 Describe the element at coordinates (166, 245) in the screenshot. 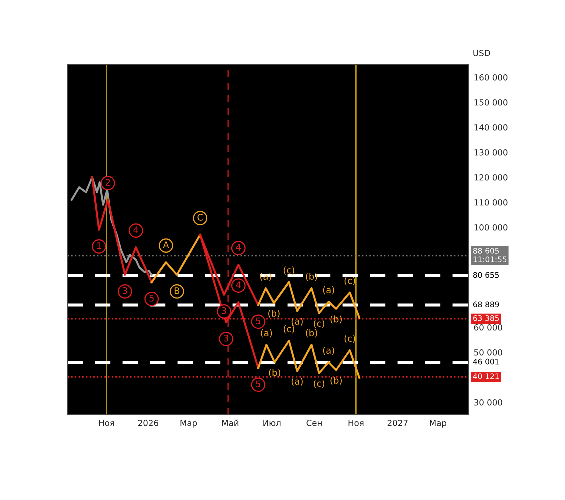

I see `annotation: A` at that location.